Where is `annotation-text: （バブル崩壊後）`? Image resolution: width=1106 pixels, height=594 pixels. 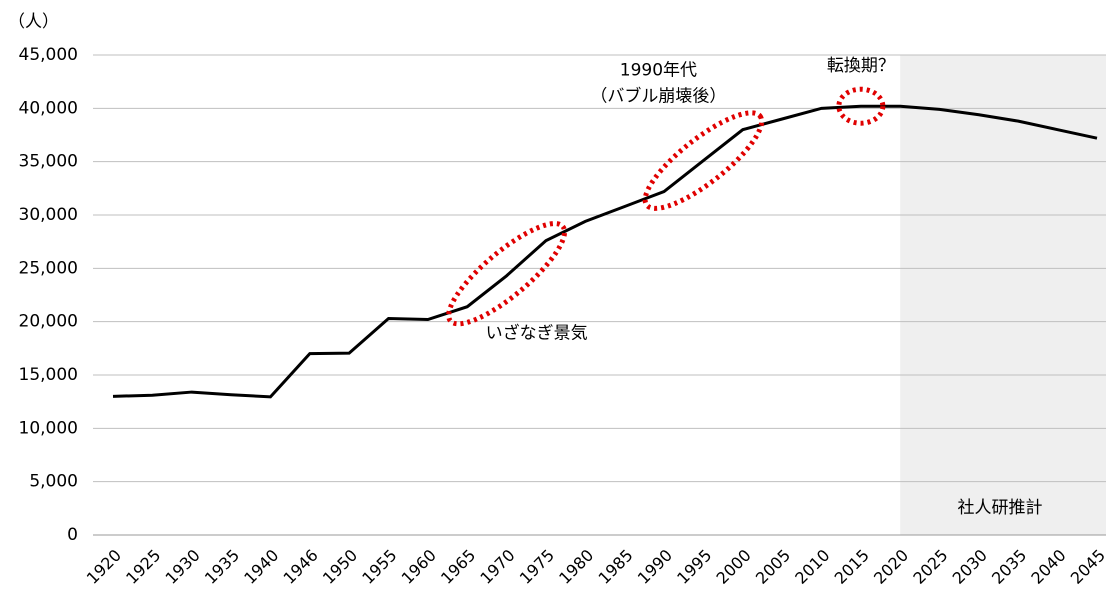
annotation-text: （バブル崩壊後） is located at coordinates (658, 96).